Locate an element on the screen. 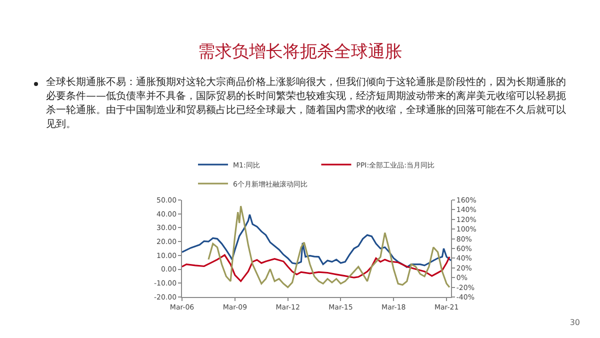 The width and height of the screenshot is (600, 338). chart-subtitle: 全球长期通胀不易：通胀预期对这轮大宗商品价格上涨影响很大，但我们倾向于这轮通胀是阶段性的，因为长期通胀的必要条件——低负债率并不具备，国际贸易的长时间繁荣也较难实现，经济短周期波动带来的离岸美元收缩可以轻易扼杀一轮通胀。由于中国制造业和贸易额占比已经全球最大，随着国内需求的收缩，全球通胀的回落可能在不久后就可以见到。 is located at coordinates (306, 104).